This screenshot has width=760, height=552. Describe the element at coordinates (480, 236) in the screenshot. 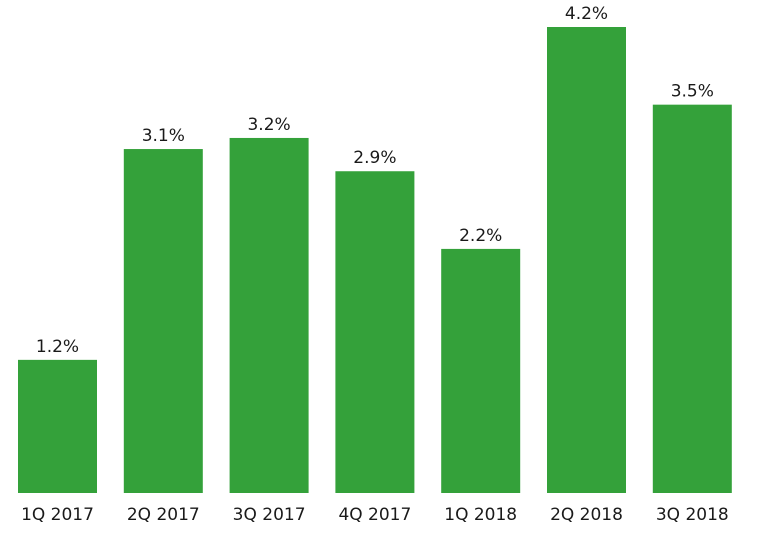

I see `value-label-1q-2018: 2.2%` at that location.